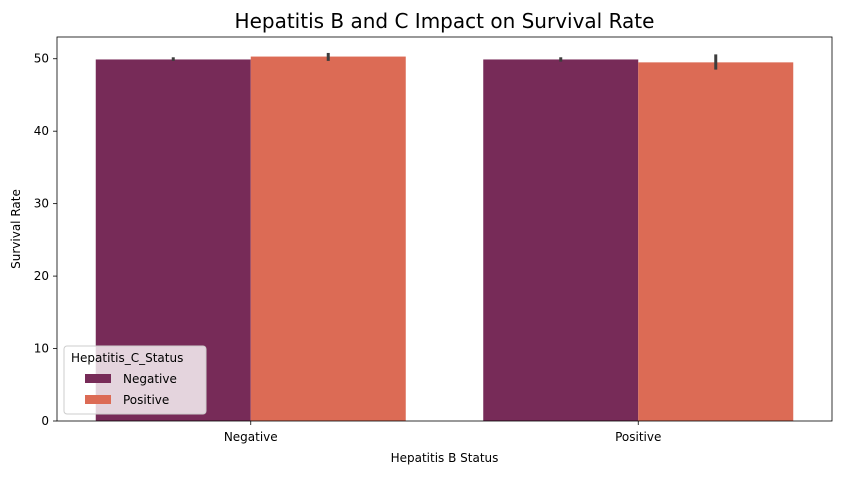 Image resolution: width=842 pixels, height=478 pixels. I want to click on legend-label-negative: Negative, so click(150, 379).